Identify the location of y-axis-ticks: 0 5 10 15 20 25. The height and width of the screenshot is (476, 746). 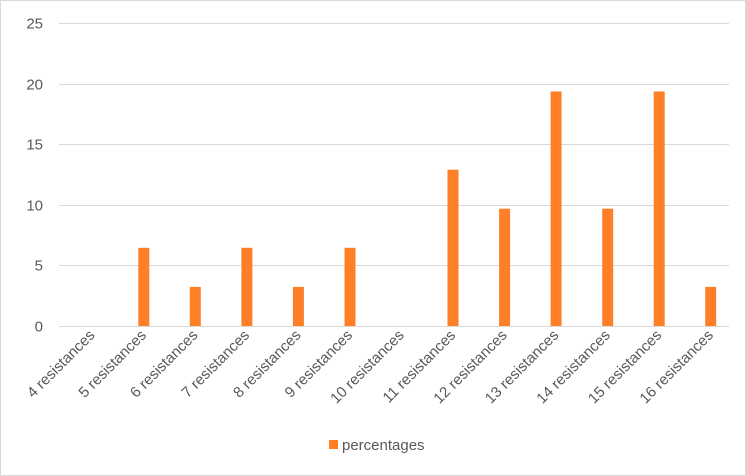
(34, 176).